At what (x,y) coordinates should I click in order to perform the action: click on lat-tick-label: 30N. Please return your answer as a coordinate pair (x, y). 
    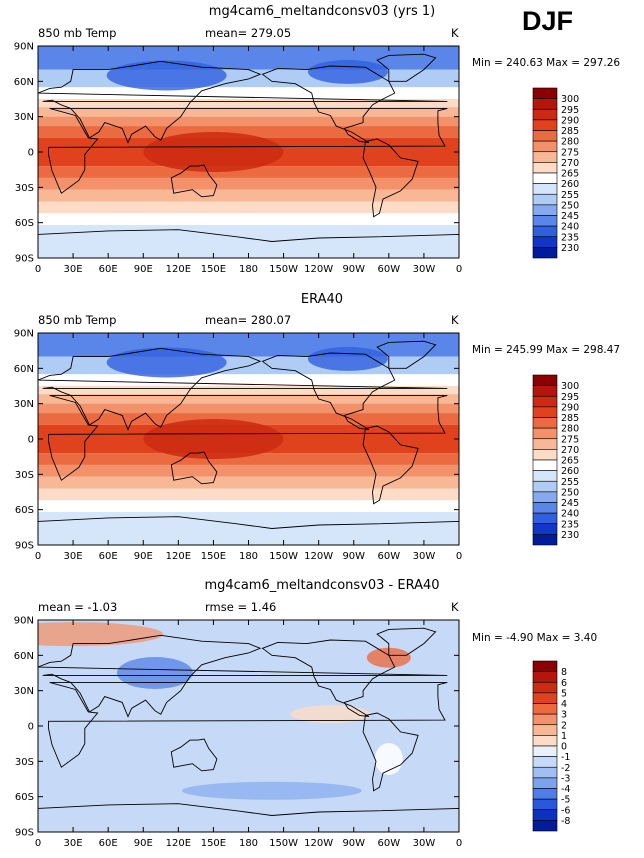
    Looking at the image, I should click on (24, 691).